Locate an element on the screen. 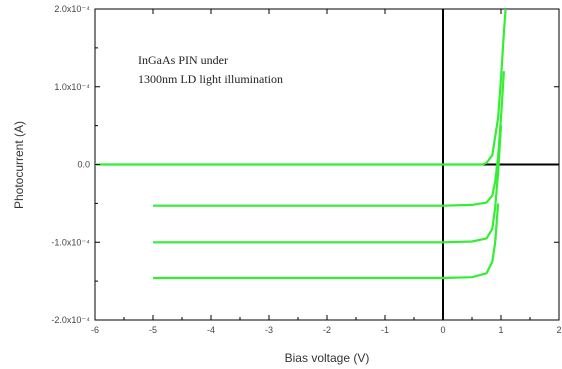  annotation-line-1: InGaAs PIN under is located at coordinates (183, 60).